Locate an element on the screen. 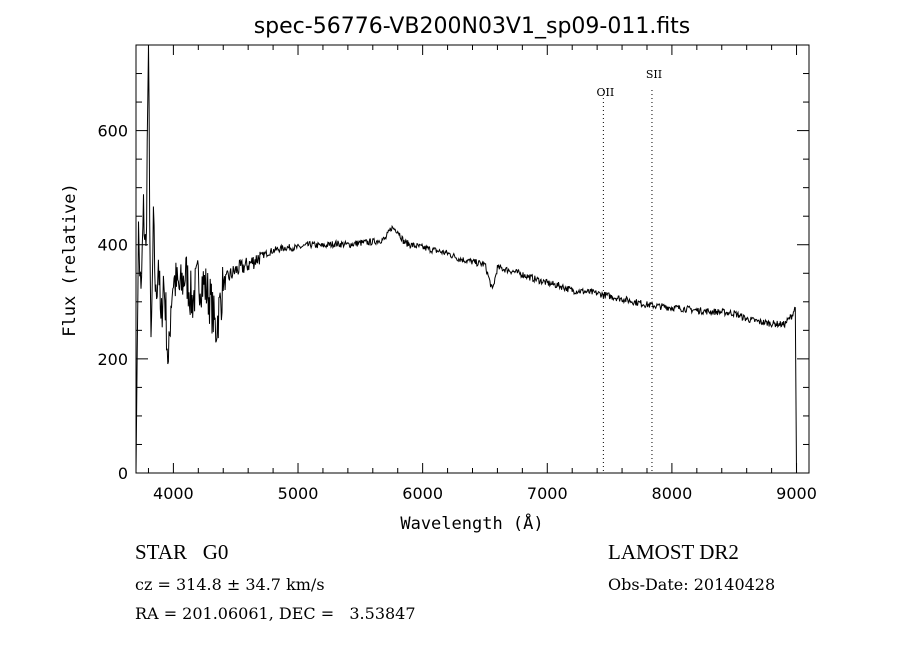 The image size is (900, 650). x-tick-label: 5000 is located at coordinates (298, 493).